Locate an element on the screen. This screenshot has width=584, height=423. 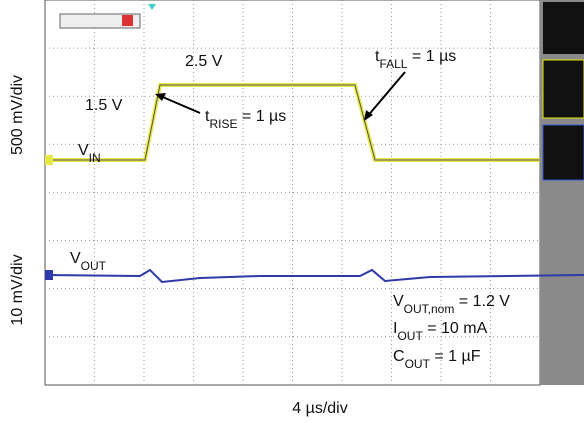
label: 2.5 V is located at coordinates (204, 61).